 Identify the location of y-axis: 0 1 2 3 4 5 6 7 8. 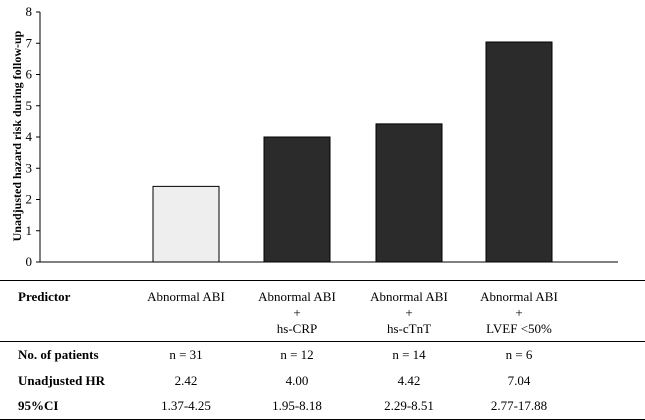
(33, 136).